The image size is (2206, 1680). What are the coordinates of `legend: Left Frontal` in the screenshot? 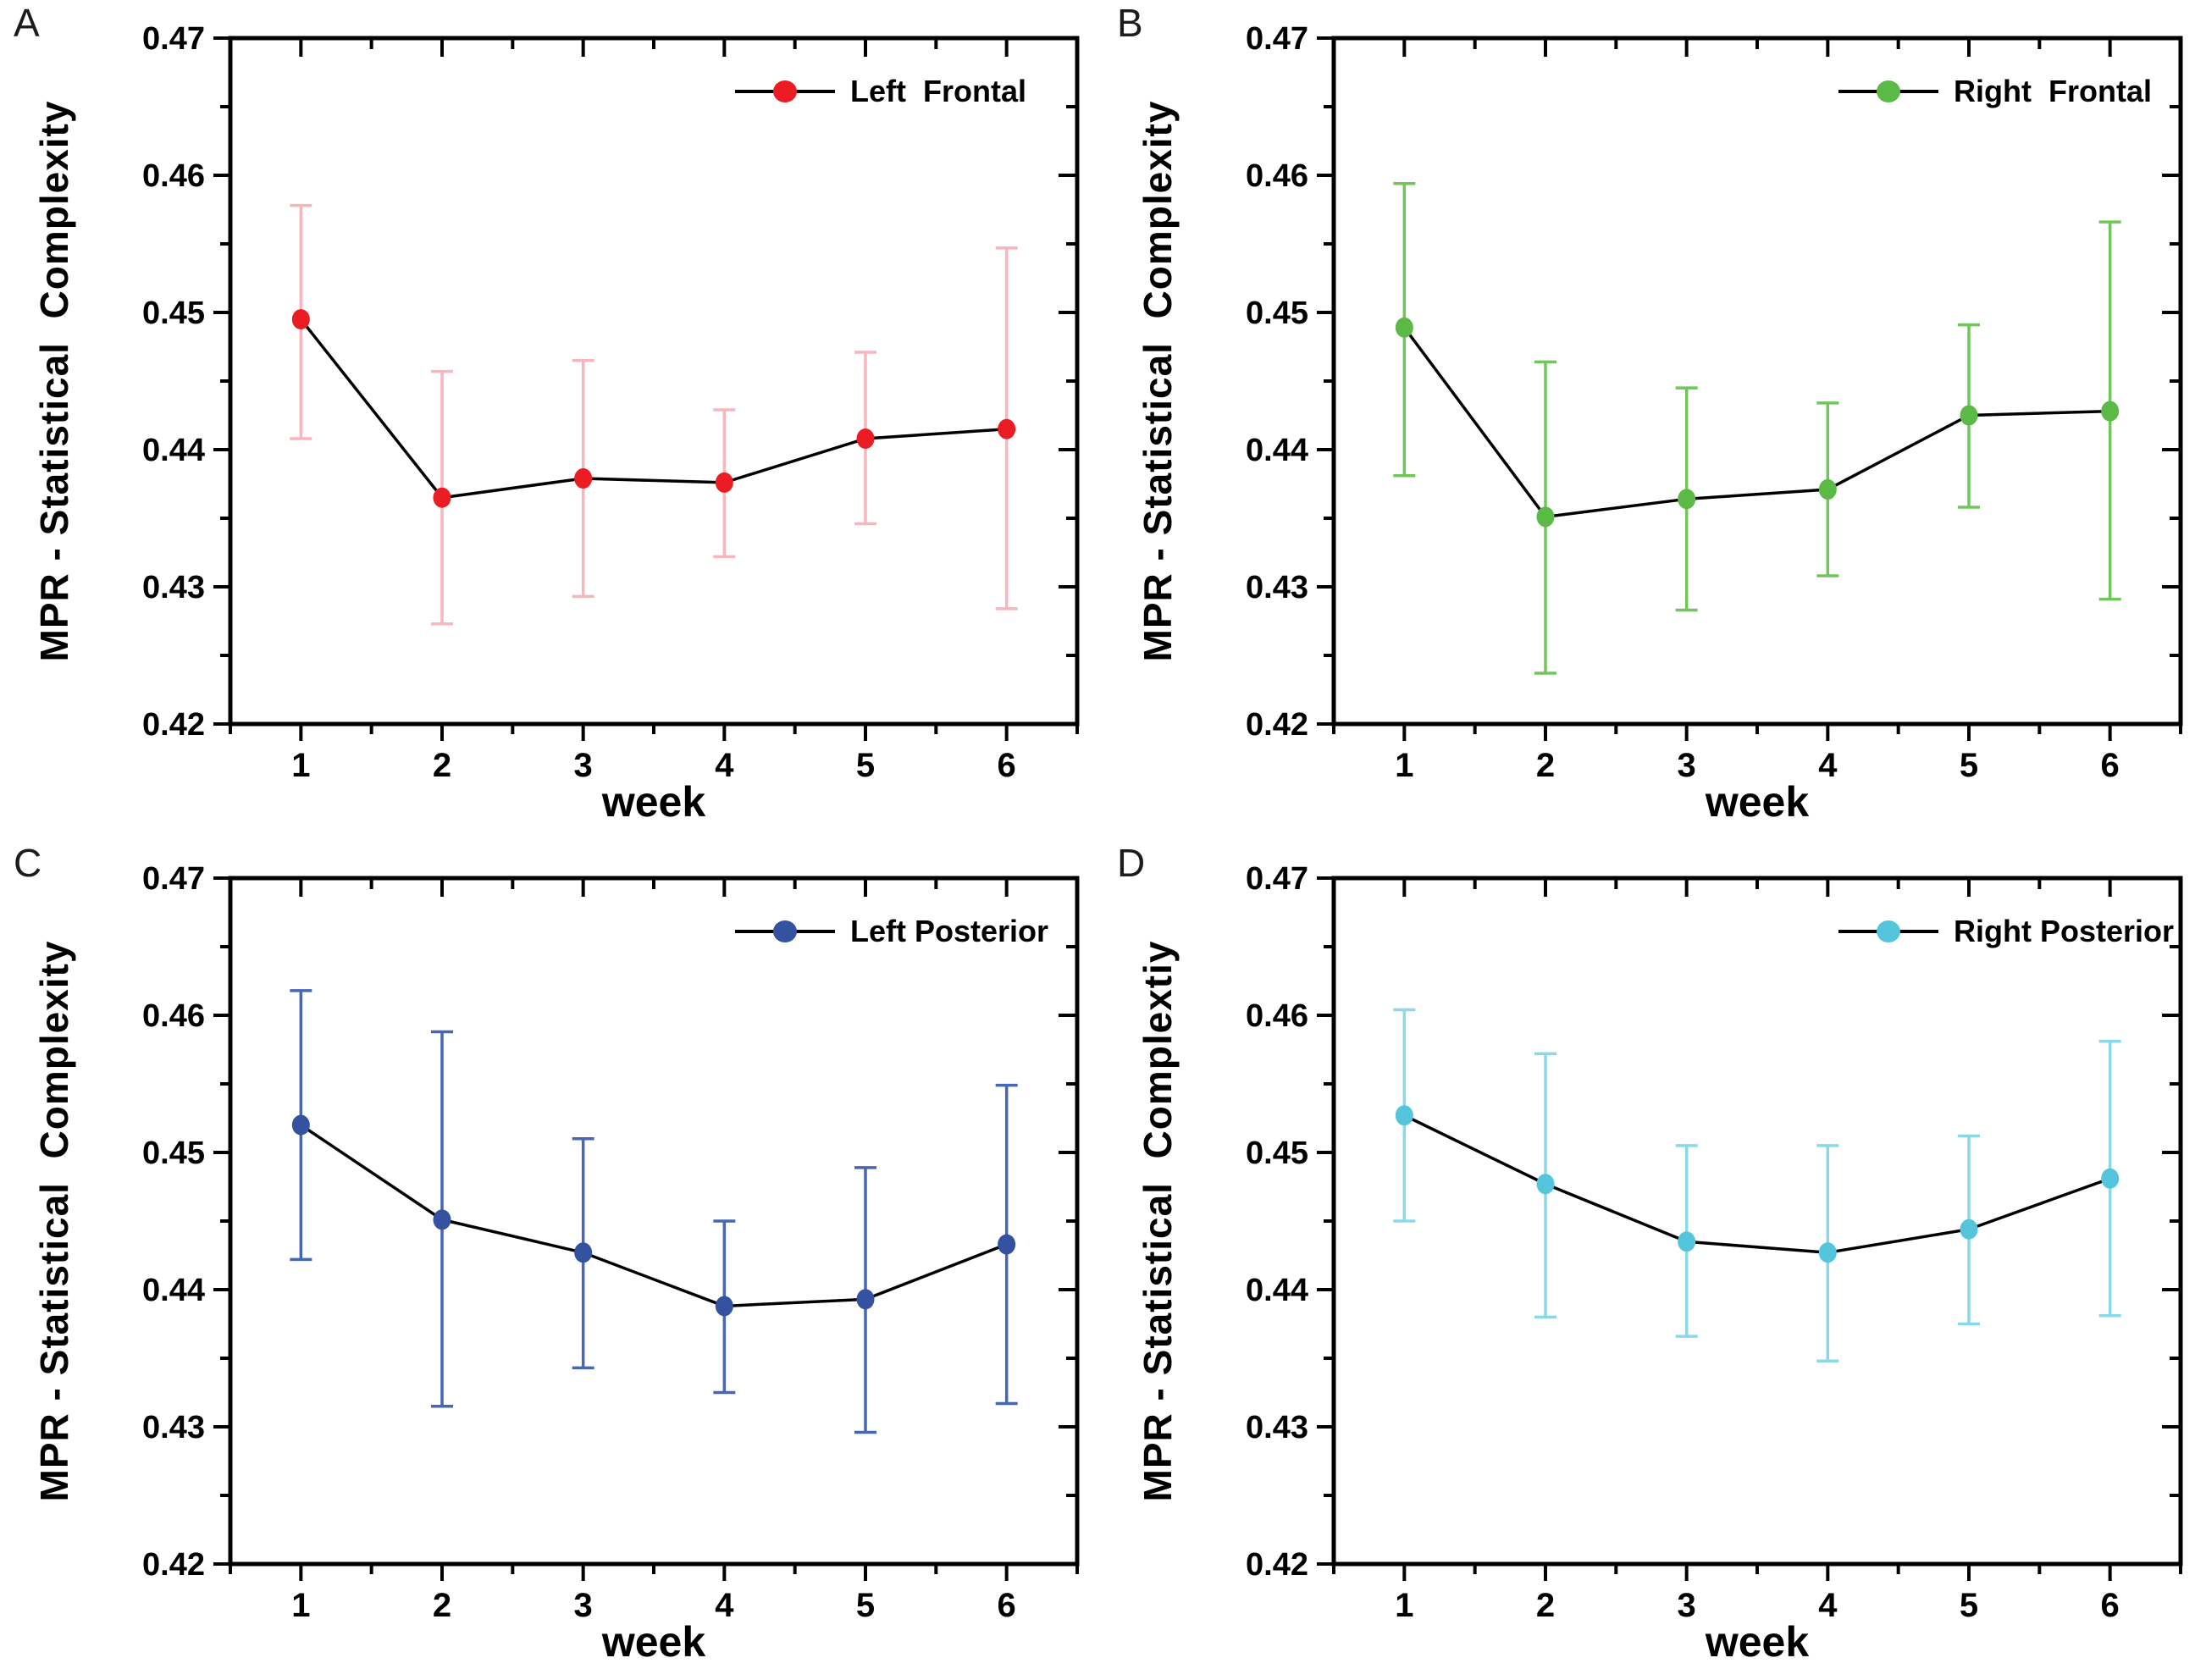 It's located at (880, 92).